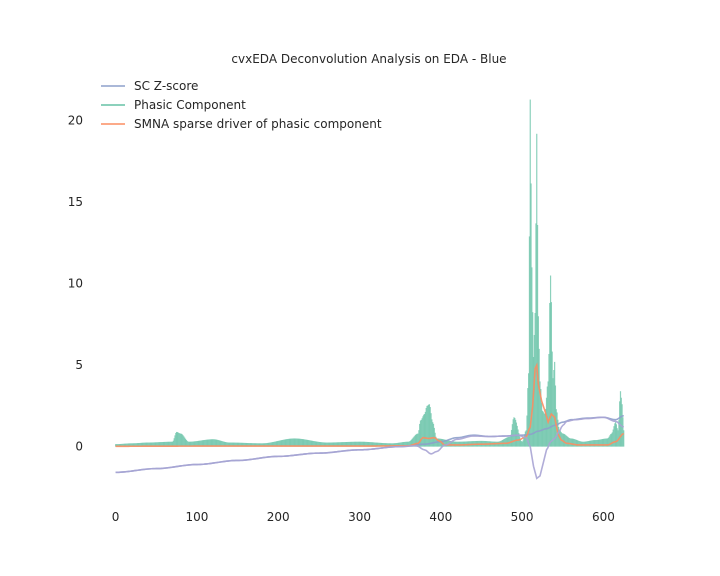 The width and height of the screenshot is (720, 576). What do you see at coordinates (75, 202) in the screenshot?
I see `y-tick-label: 15` at bounding box center [75, 202].